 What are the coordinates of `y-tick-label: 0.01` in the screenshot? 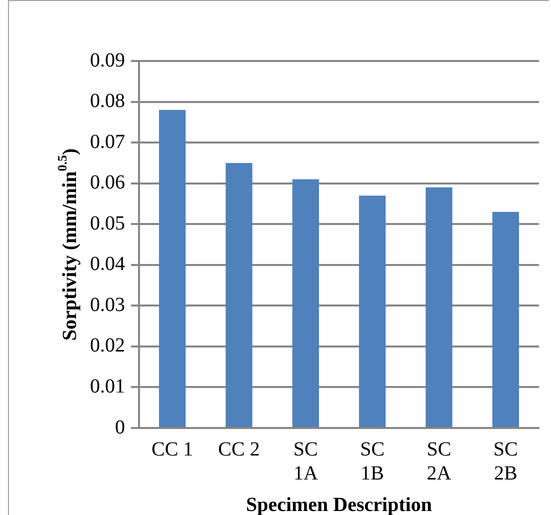 It's located at (107, 386).